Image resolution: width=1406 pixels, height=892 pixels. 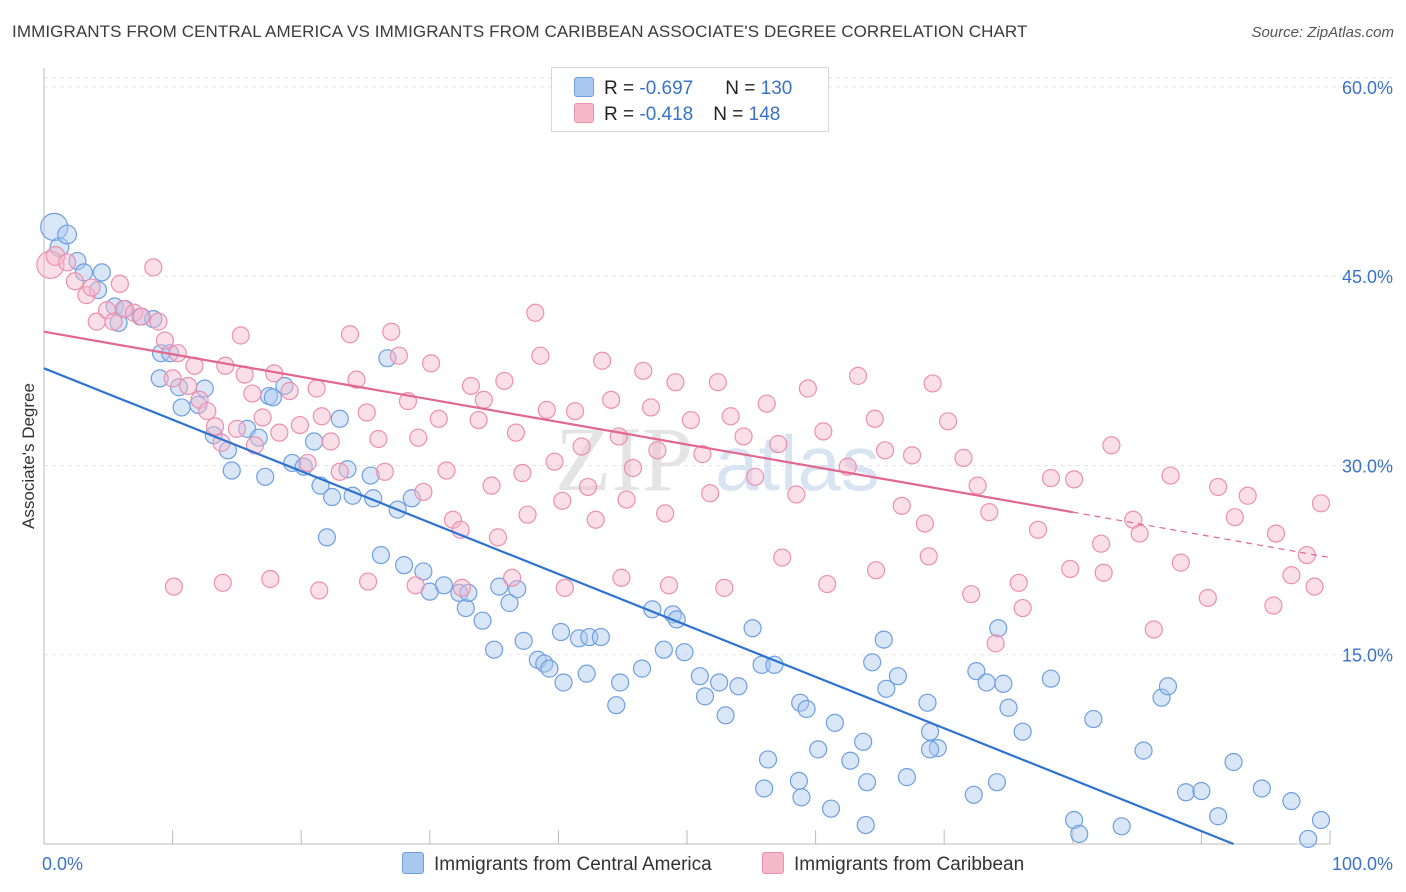 What do you see at coordinates (413, 863) in the screenshot?
I see `legend-swatch-blue` at bounding box center [413, 863].